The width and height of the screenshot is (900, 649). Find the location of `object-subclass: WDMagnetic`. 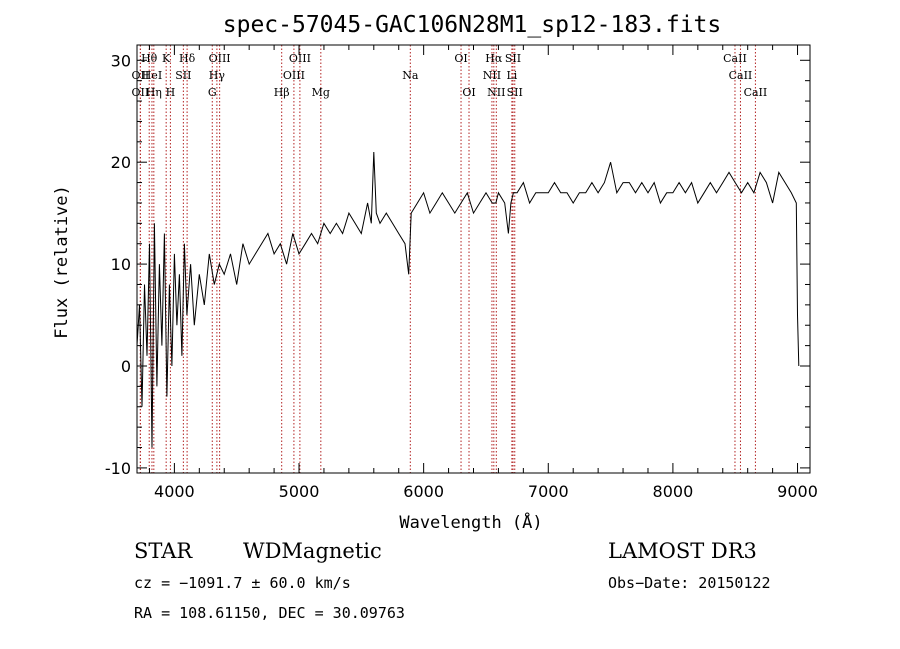

object-subclass: WDMagnetic is located at coordinates (312, 551).